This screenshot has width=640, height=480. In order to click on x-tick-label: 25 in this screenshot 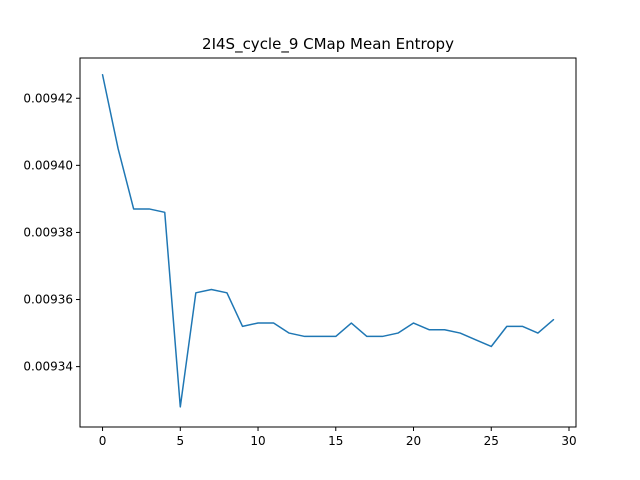, I will do `click(491, 441)`.